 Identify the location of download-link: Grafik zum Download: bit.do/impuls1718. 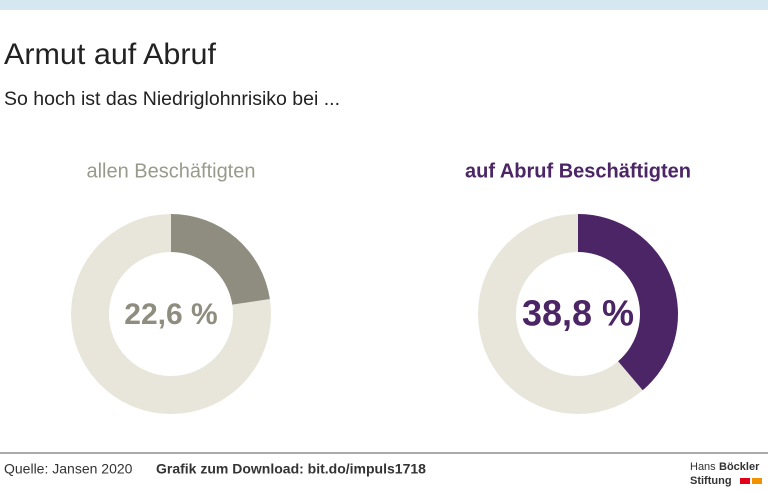
(291, 469).